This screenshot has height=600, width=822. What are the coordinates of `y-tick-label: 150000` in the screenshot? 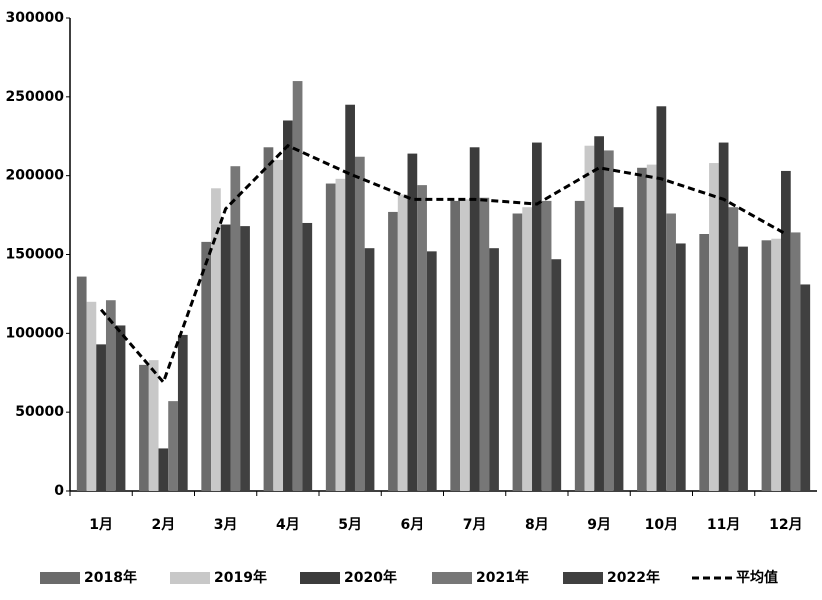 It's located at (35, 255).